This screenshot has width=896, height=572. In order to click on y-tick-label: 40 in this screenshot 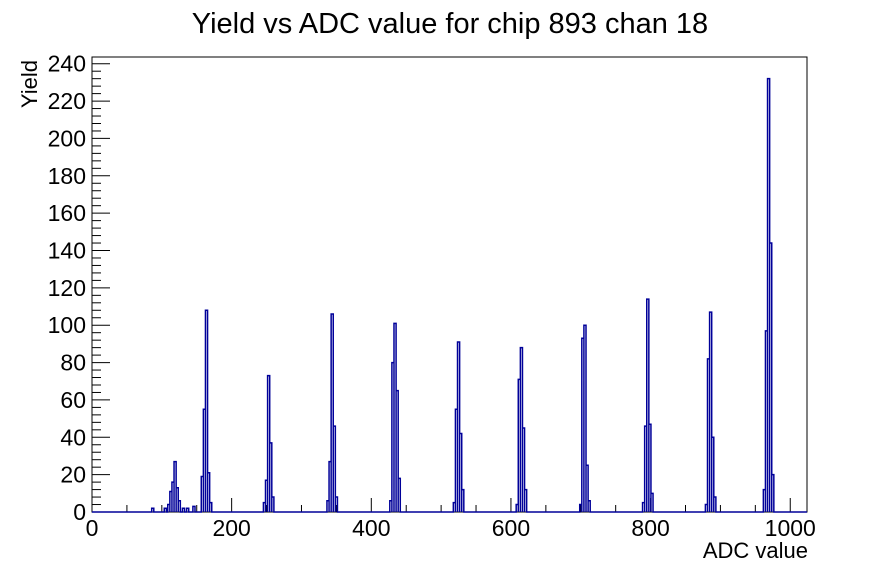, I will do `click(73, 437)`.